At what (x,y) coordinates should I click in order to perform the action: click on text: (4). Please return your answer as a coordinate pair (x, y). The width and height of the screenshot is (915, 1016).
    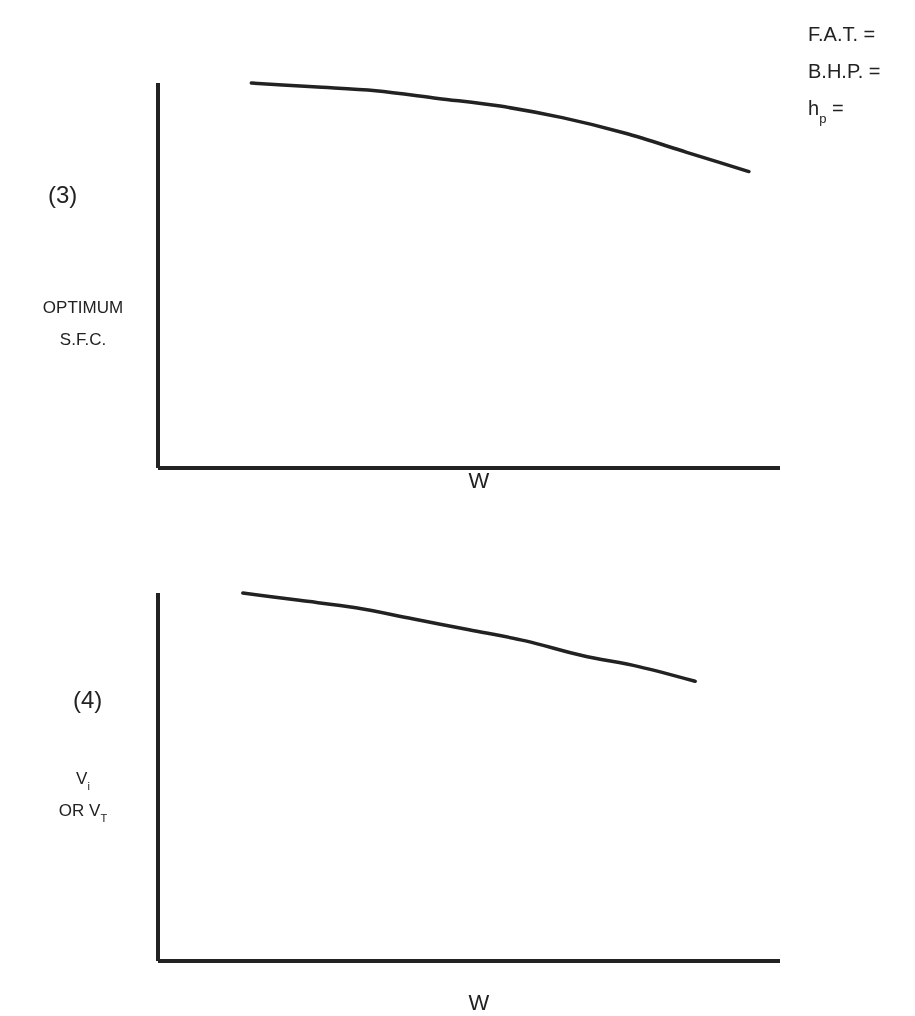
    Looking at the image, I should click on (88, 699).